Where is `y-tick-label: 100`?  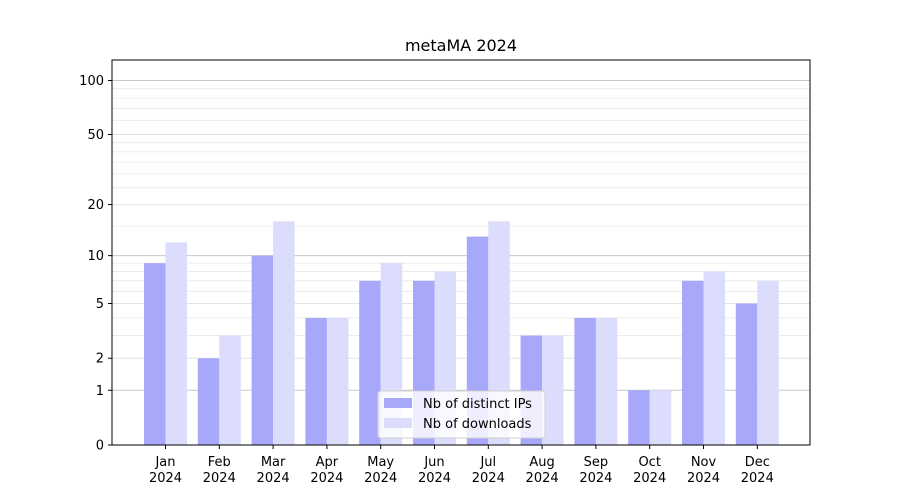
y-tick-label: 100 is located at coordinates (91, 81).